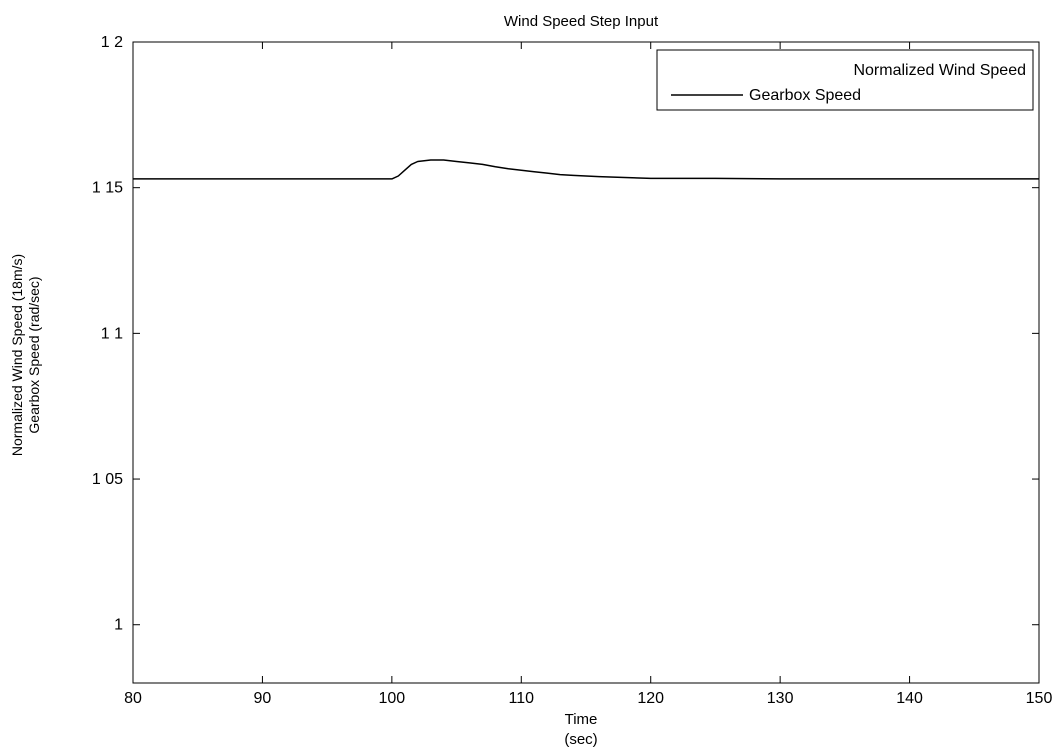 The width and height of the screenshot is (1057, 756). I want to click on x-tick-label: 130, so click(780, 698).